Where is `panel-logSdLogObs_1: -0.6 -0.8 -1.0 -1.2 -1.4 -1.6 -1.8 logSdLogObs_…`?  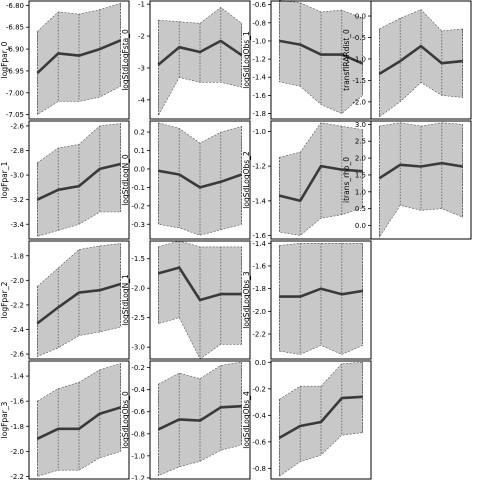
panel-logSdLogObs_1: -0.6 -0.8 -1.0 -1.2 -1.4 -1.6 -1.8 logSdLogObs_… is located at coordinates (307, 60).